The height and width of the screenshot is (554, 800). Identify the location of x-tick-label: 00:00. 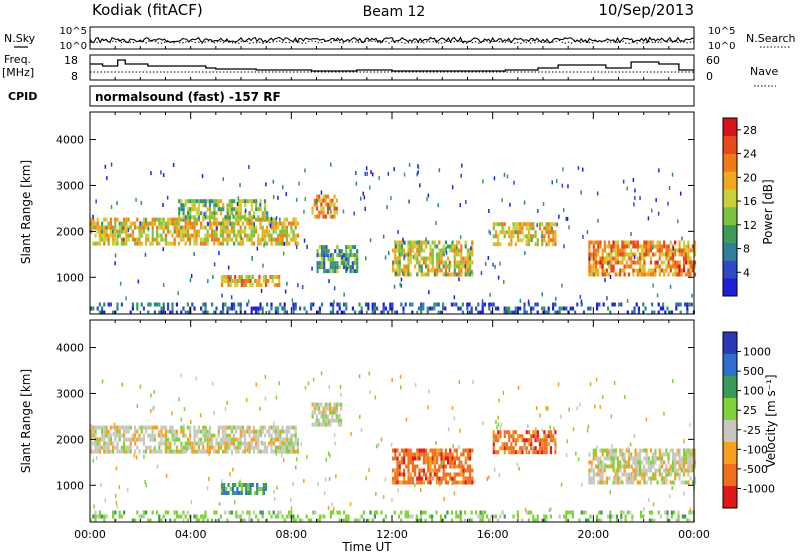
(90, 534).